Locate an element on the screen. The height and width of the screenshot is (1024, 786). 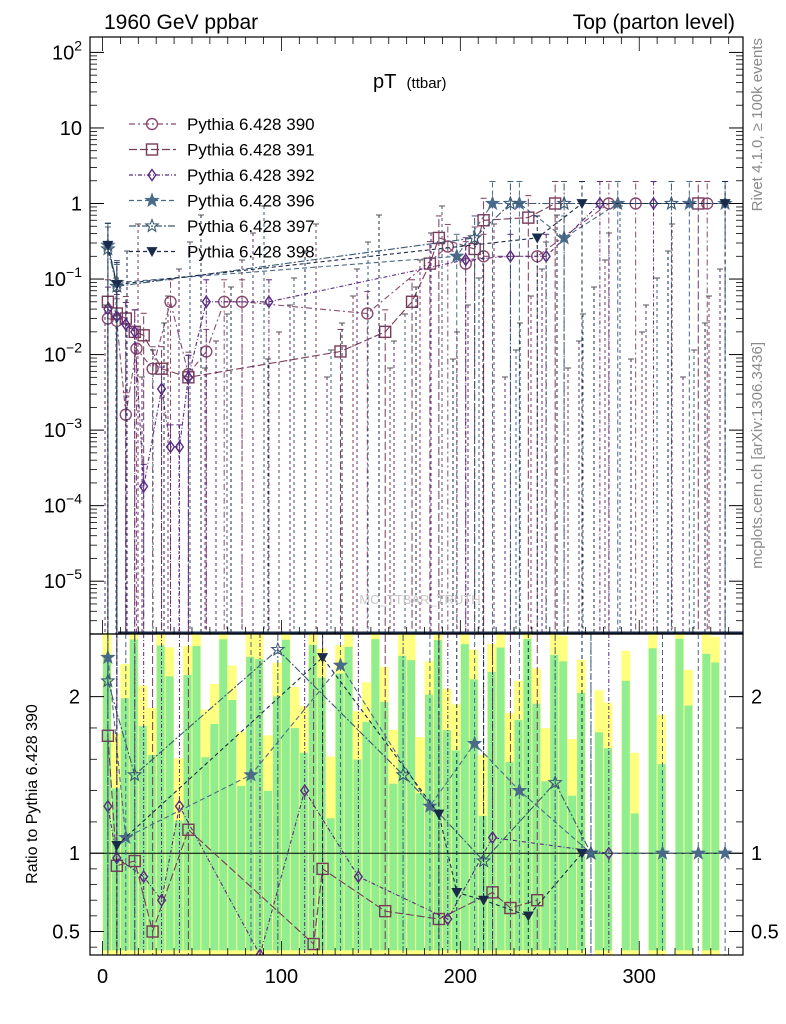
x-tick-label: 0 is located at coordinates (102, 977).